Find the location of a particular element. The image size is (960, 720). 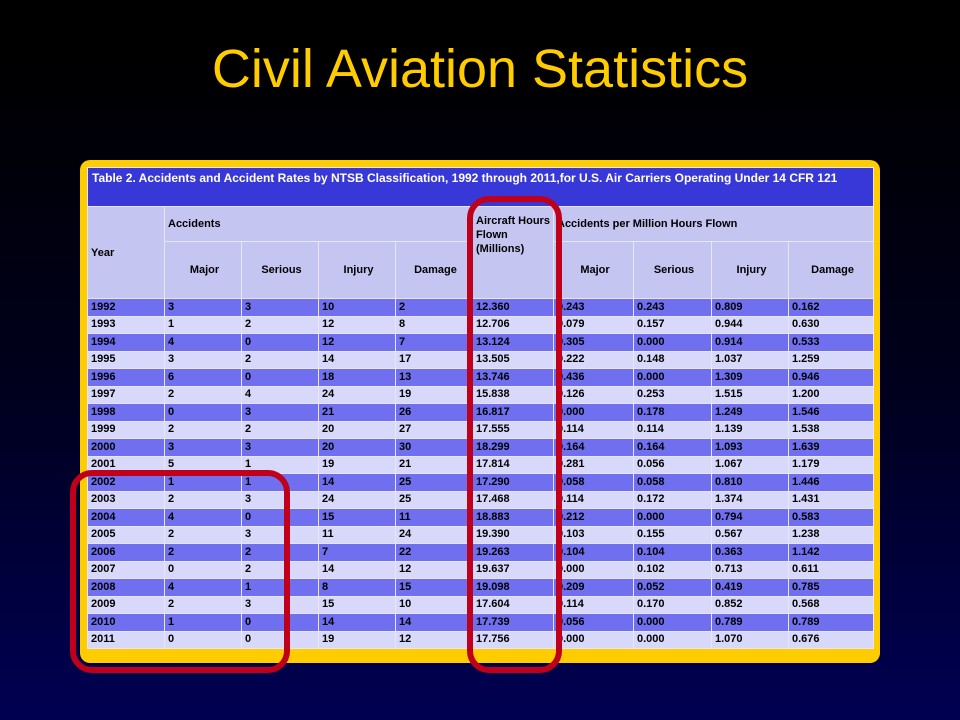

cell-rate-damage: 1.259 is located at coordinates (831, 359).